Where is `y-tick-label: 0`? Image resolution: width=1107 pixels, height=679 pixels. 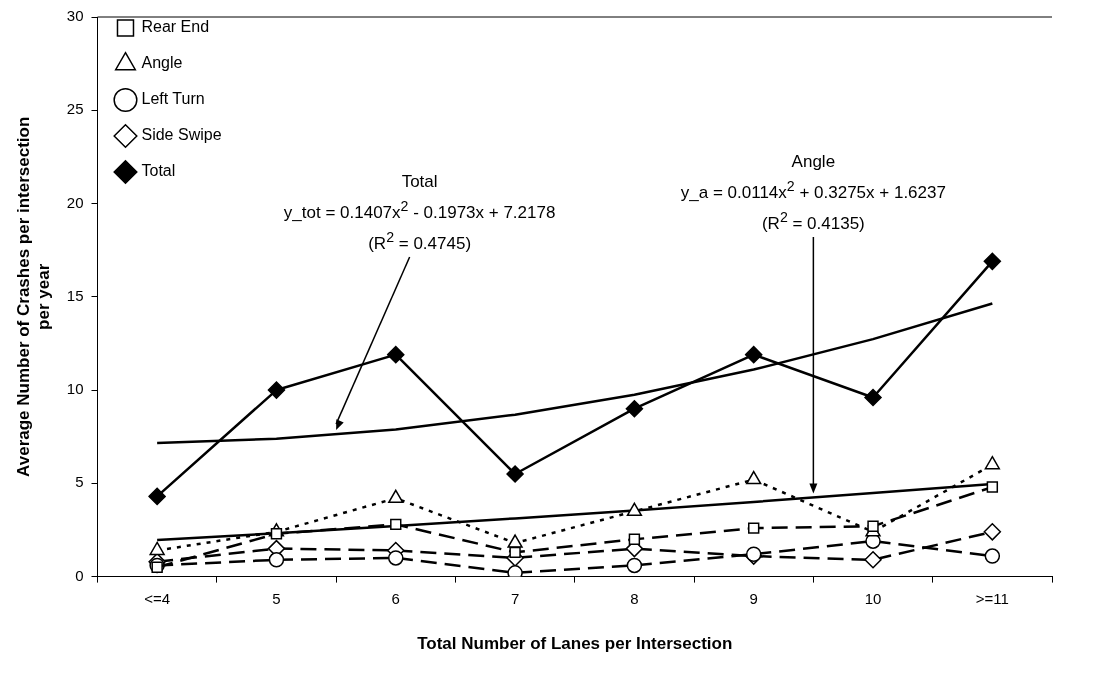 y-tick-label: 0 is located at coordinates (79, 575).